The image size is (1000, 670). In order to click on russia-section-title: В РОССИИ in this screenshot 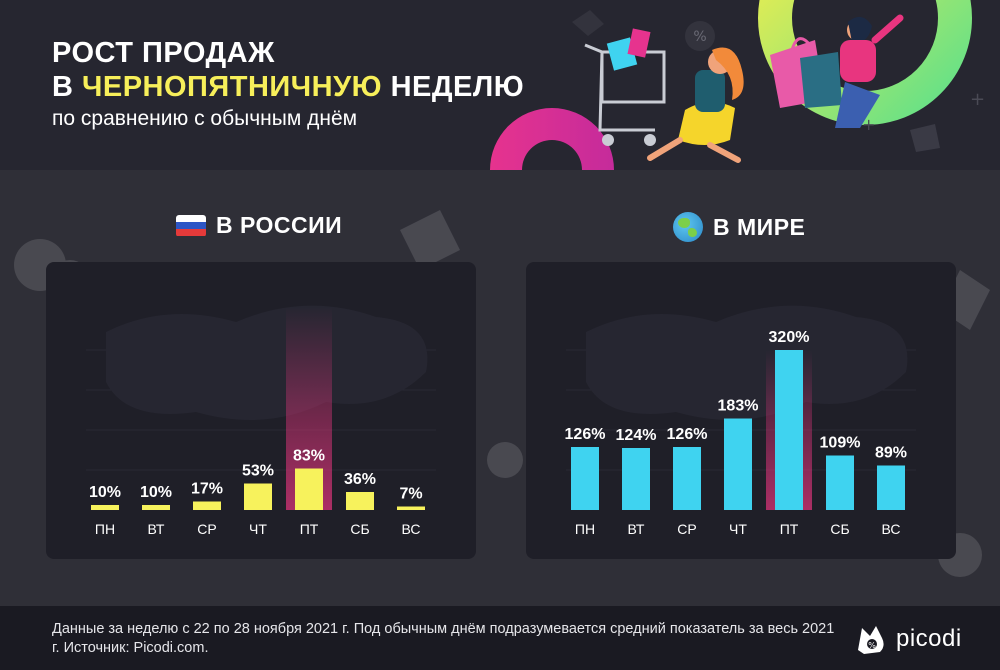, I will do `click(259, 225)`.